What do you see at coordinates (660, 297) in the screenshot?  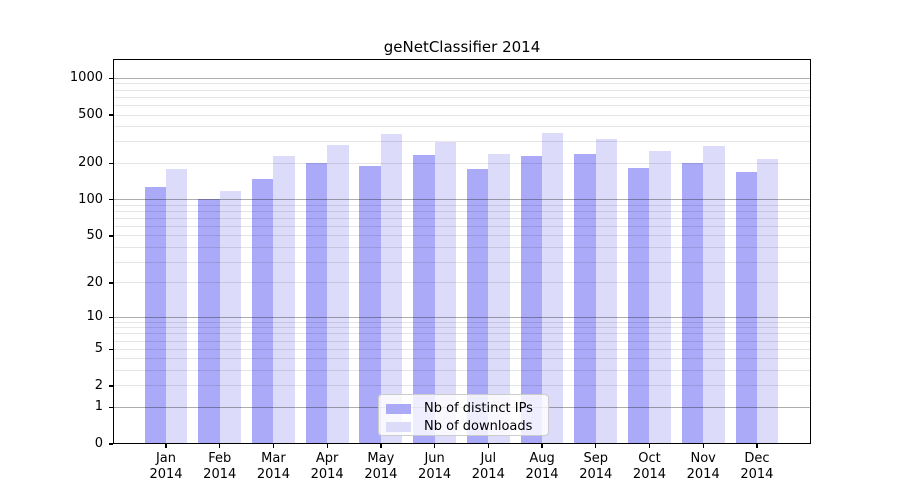 I see `bar-oct-downloads` at bounding box center [660, 297].